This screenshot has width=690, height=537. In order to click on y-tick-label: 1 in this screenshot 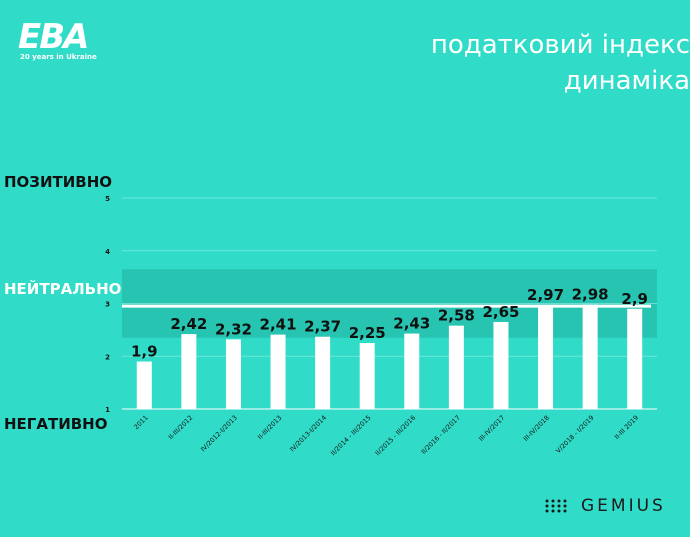, I will do `click(107, 410)`.